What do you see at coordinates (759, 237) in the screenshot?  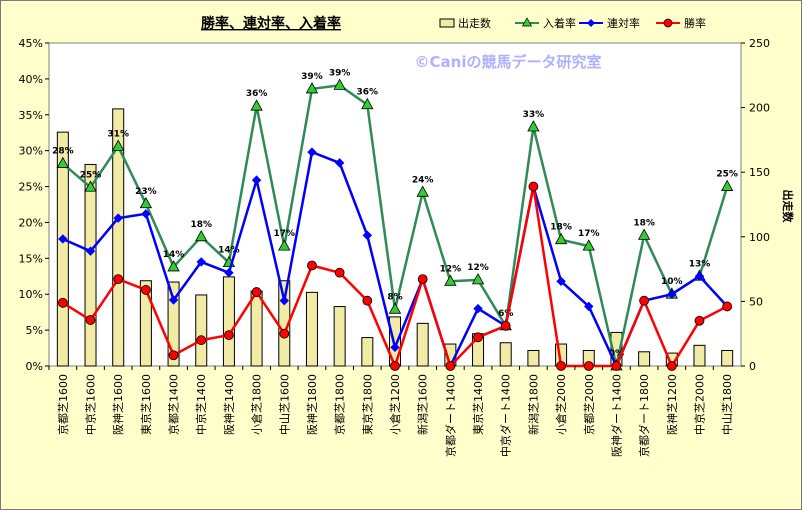 I see `y-right-tick-label: 100` at bounding box center [759, 237].